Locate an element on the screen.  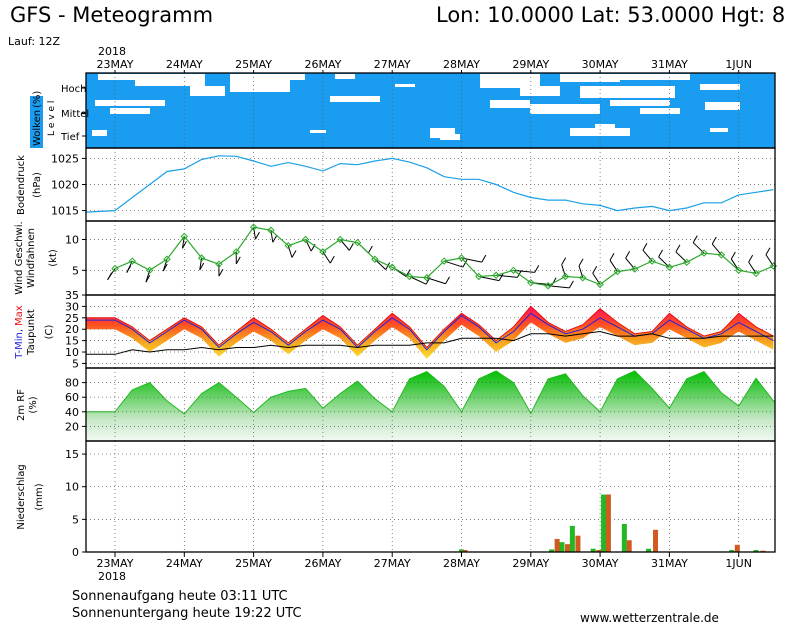
precip-ylabel: Niederschlag (mm) is located at coordinates (30, 496).